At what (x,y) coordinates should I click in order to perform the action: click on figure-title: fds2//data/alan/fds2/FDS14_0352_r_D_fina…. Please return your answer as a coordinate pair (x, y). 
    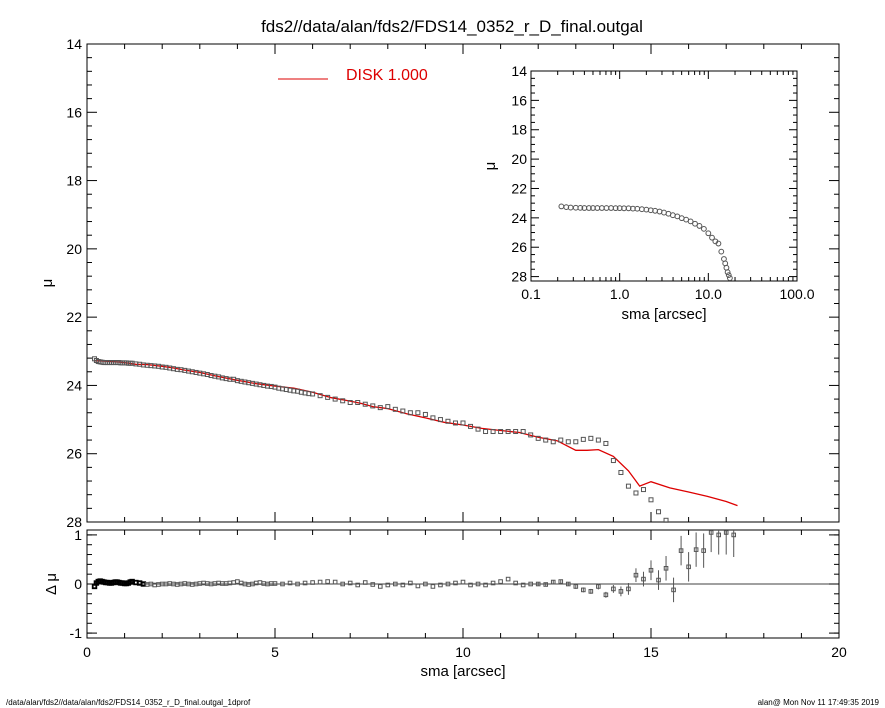
    Looking at the image, I should click on (452, 26).